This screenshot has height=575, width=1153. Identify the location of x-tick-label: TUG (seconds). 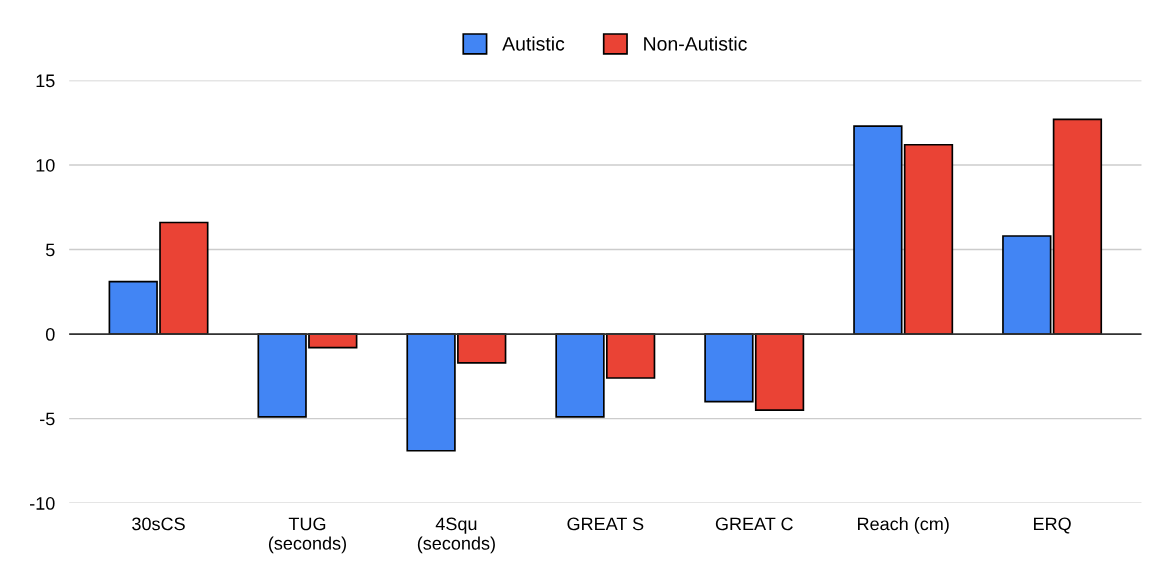
(307, 535).